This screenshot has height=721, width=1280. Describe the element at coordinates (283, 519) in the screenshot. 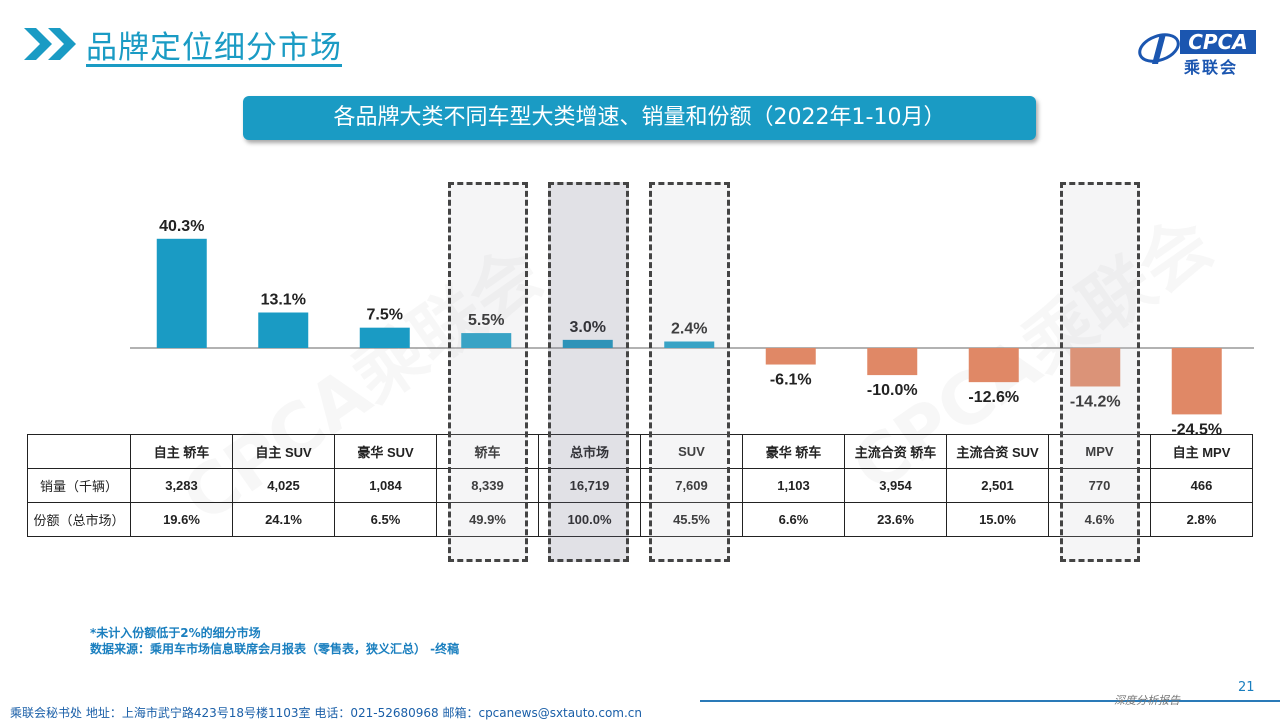

I see `table-cell: 24.1%` at that location.